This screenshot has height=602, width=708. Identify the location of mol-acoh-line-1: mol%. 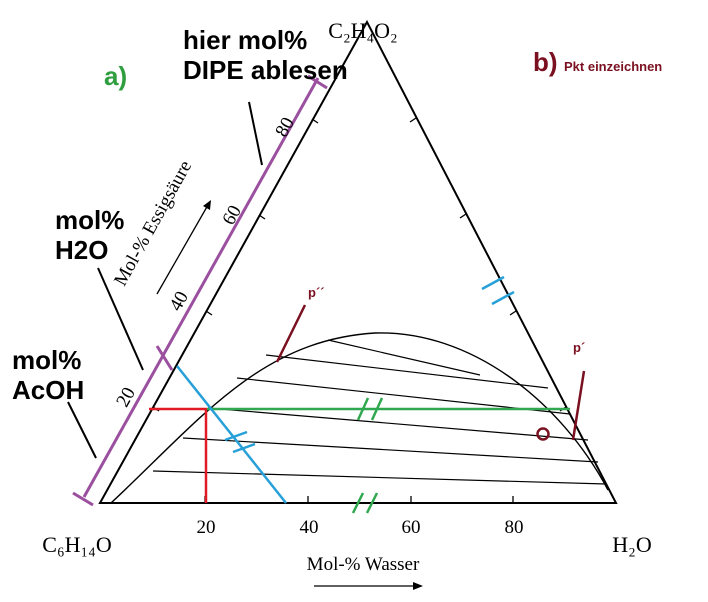
(47, 360).